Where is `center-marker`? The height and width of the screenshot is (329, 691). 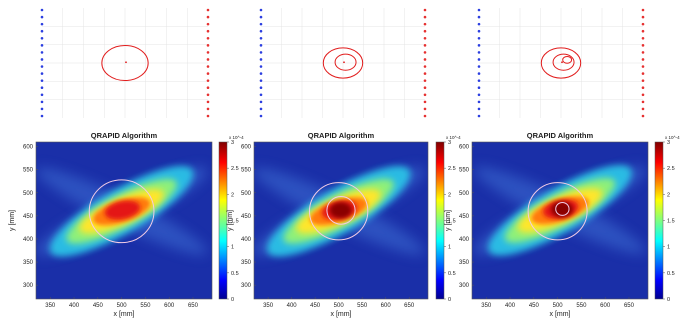 center-marker is located at coordinates (344, 62).